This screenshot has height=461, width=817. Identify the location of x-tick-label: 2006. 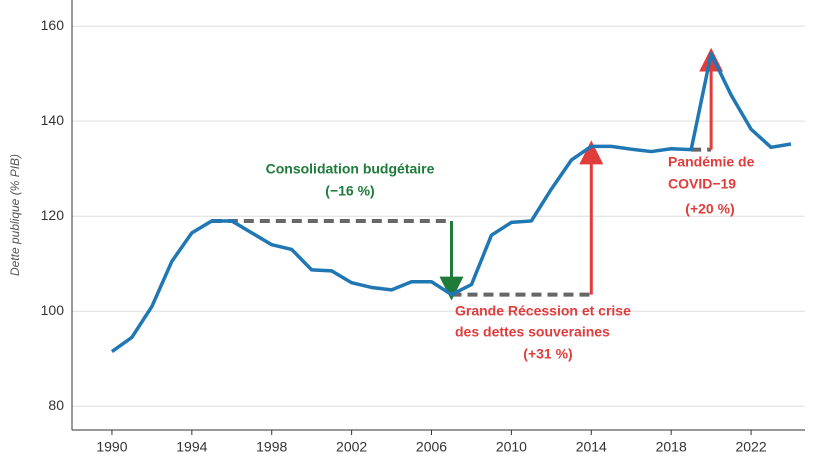
(431, 447).